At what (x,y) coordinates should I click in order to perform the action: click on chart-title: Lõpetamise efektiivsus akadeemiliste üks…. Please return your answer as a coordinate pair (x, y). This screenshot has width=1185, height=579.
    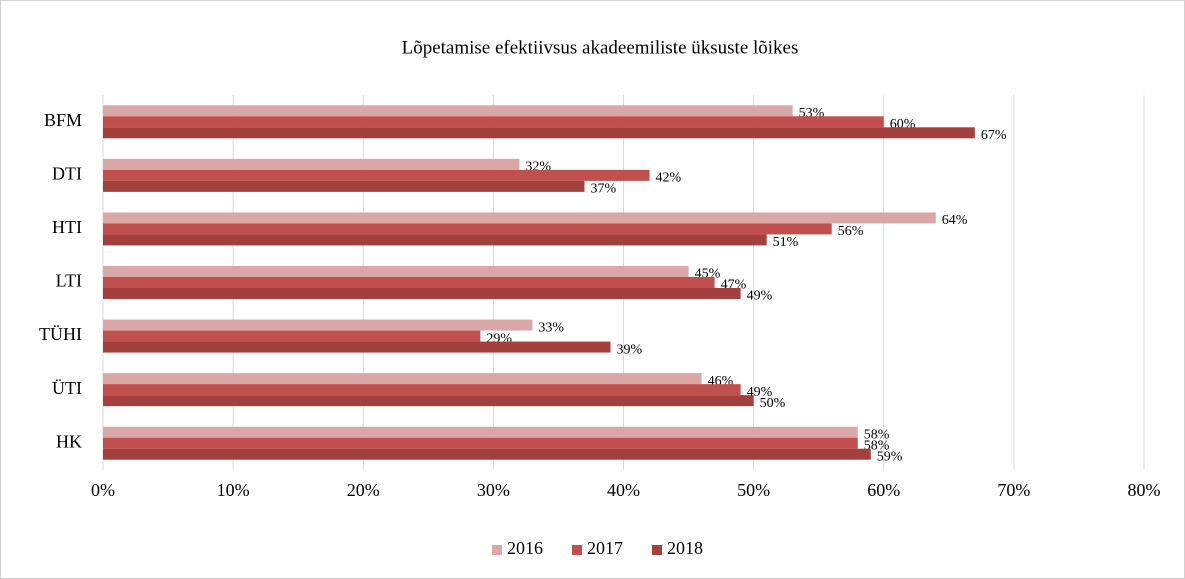
    Looking at the image, I should click on (600, 47).